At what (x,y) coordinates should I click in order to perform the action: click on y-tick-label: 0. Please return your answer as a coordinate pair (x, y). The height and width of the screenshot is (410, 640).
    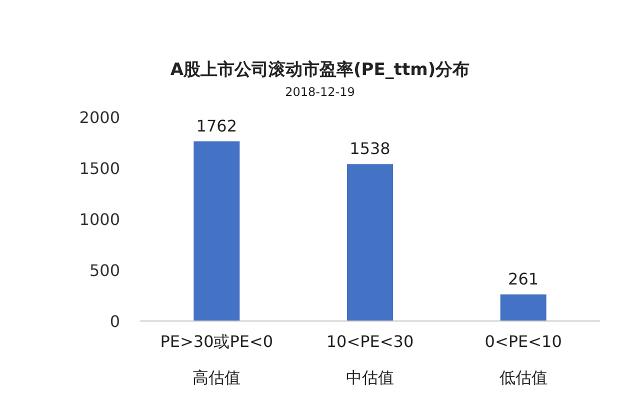
    Looking at the image, I should click on (115, 321).